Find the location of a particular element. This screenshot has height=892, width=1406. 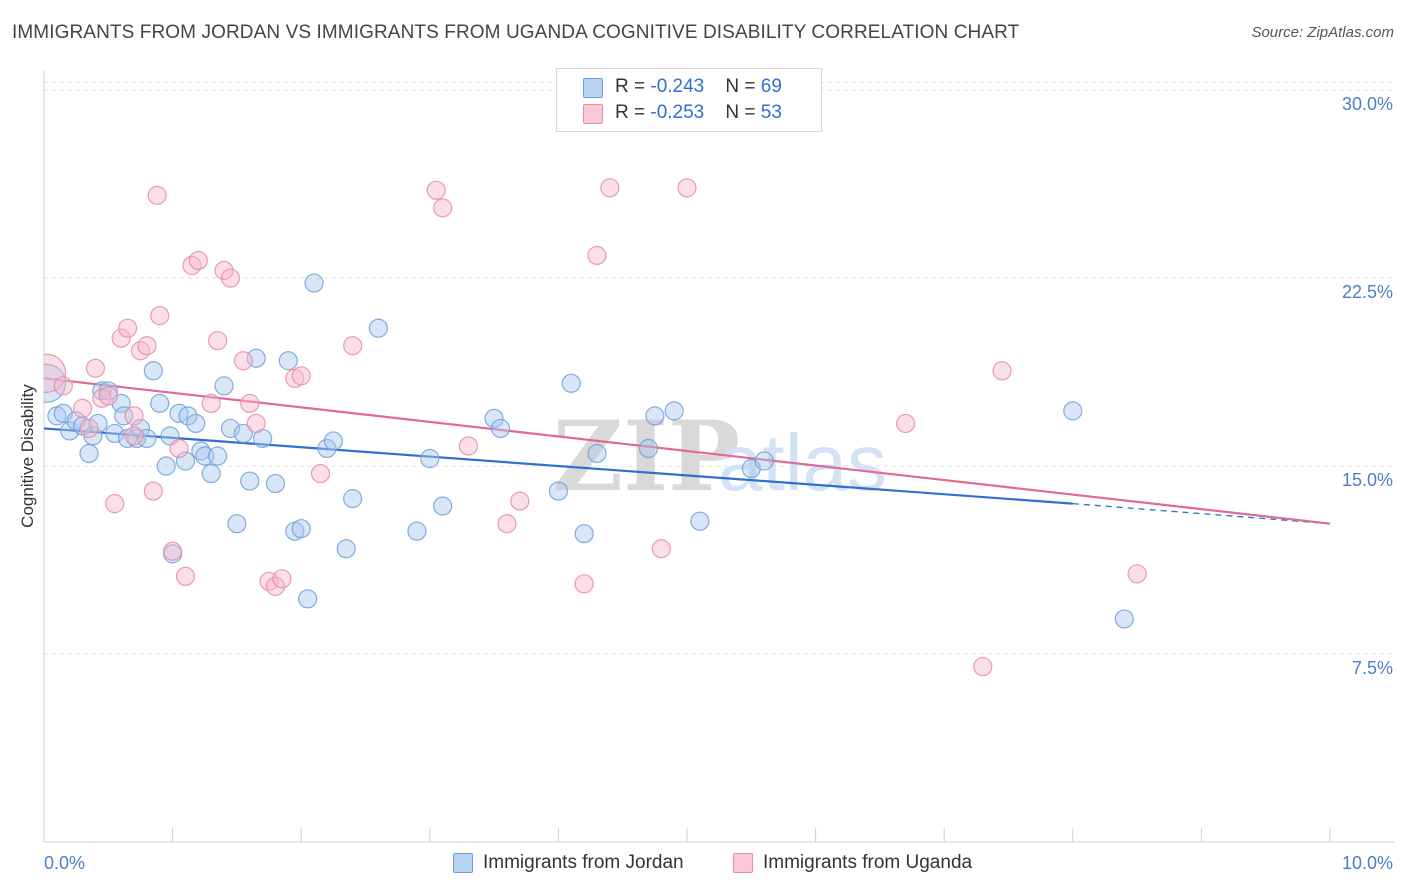

y-axis-label: Cognitive Disability is located at coordinates (27, 456).